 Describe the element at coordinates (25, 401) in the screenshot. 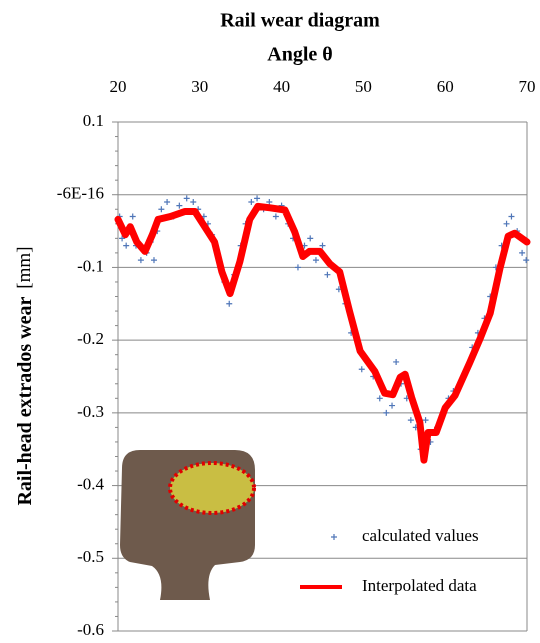

I see `y-axis-title: Rail-head extrados wear` at that location.